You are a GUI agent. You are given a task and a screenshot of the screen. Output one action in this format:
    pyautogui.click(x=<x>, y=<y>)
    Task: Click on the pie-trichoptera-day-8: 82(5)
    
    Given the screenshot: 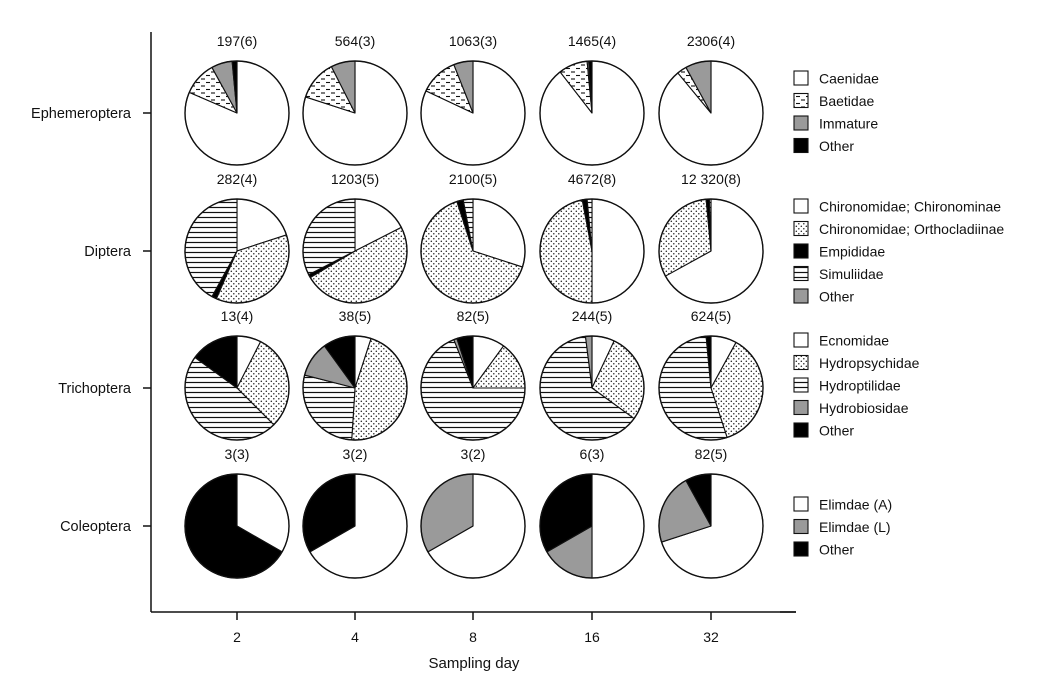 What is the action you would take?
    pyautogui.click(x=473, y=374)
    